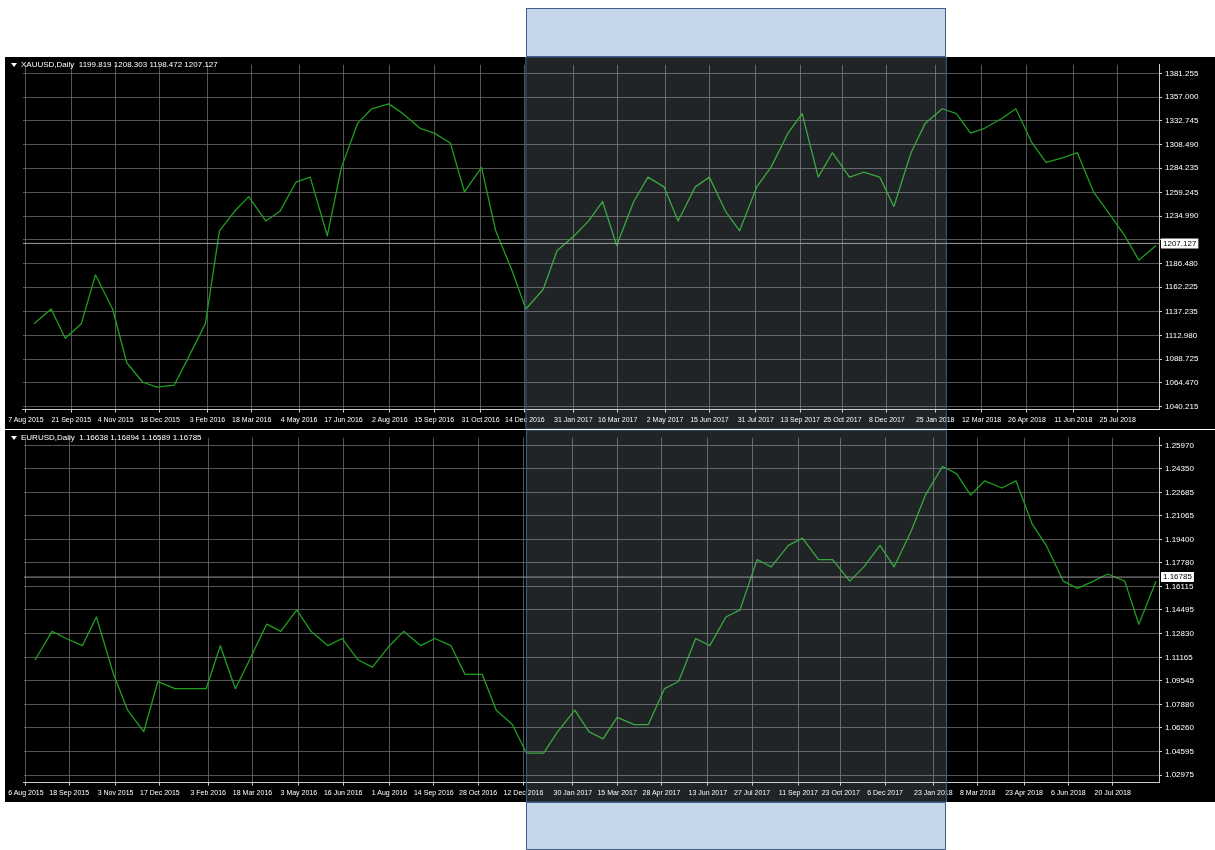 This screenshot has width=1215, height=850. Describe the element at coordinates (1182, 311) in the screenshot. I see `y-tick-label: 1137.235` at that location.